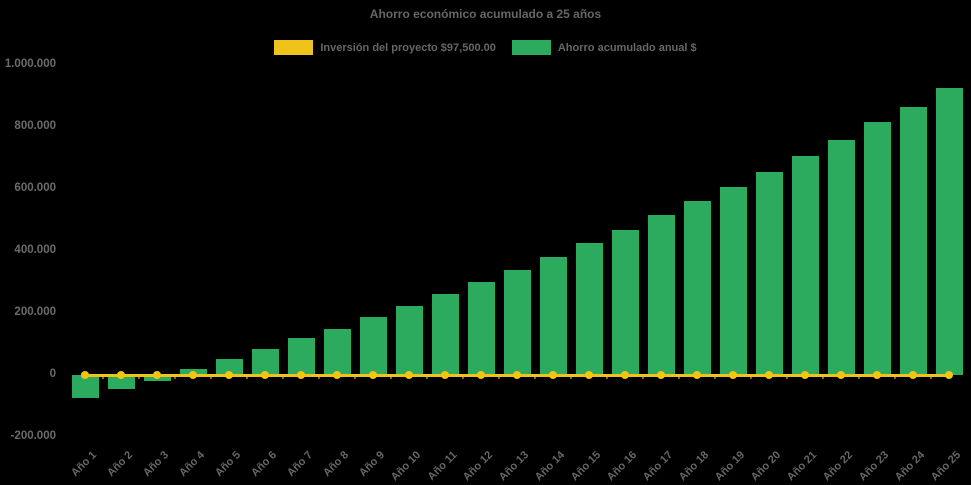  Describe the element at coordinates (35, 126) in the screenshot. I see `y-axis-label: 800.000` at that location.